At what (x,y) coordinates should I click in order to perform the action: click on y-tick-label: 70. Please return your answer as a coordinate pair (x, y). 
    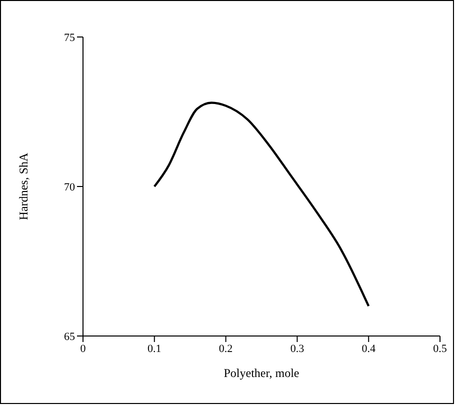
    Looking at the image, I should click on (70, 187).